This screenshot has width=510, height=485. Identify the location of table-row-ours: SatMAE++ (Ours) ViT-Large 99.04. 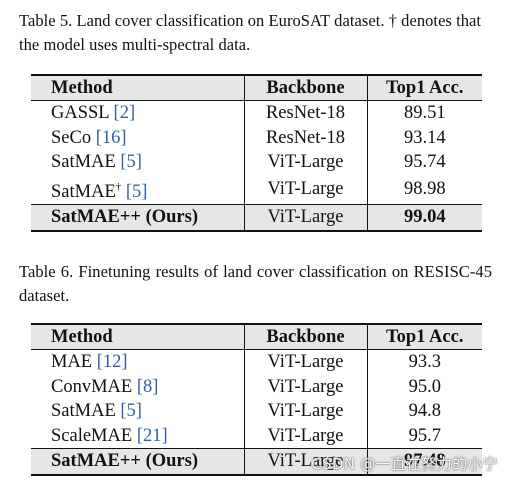
(256, 217).